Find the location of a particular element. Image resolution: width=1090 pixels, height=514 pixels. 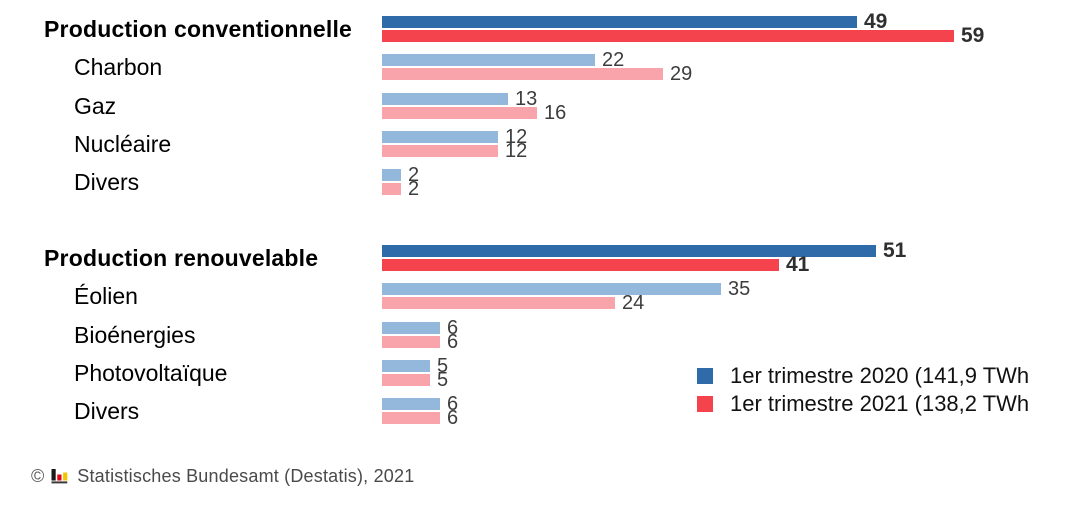

legend-label-2021: 1er trimestre 2021 (138,2 TWh is located at coordinates (880, 403).